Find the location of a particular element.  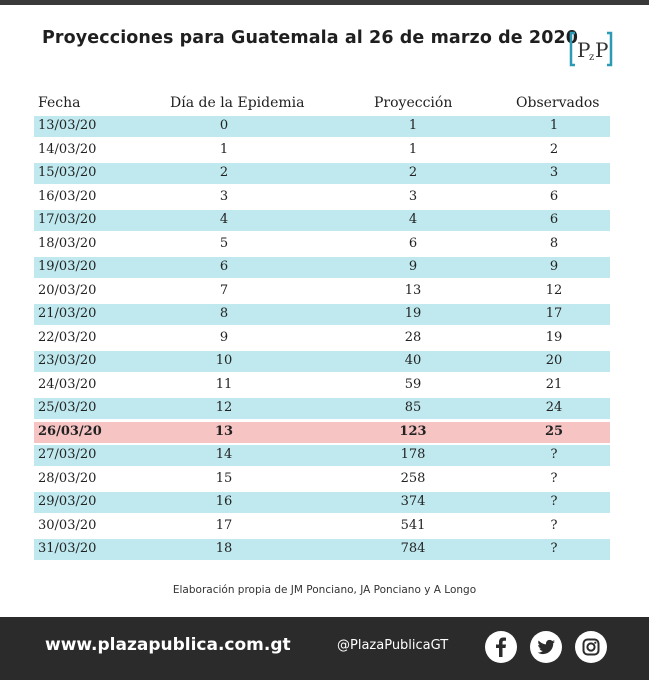

cell-dia: 6 is located at coordinates (224, 266).